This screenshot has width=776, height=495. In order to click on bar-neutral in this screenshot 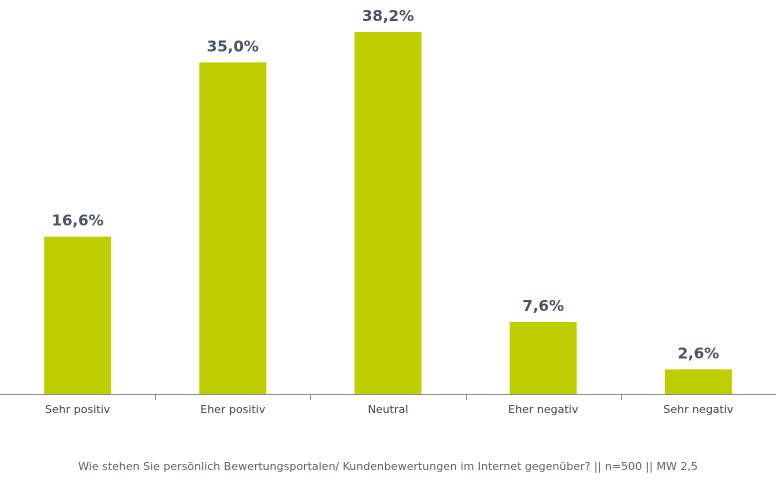, I will do `click(388, 213)`.